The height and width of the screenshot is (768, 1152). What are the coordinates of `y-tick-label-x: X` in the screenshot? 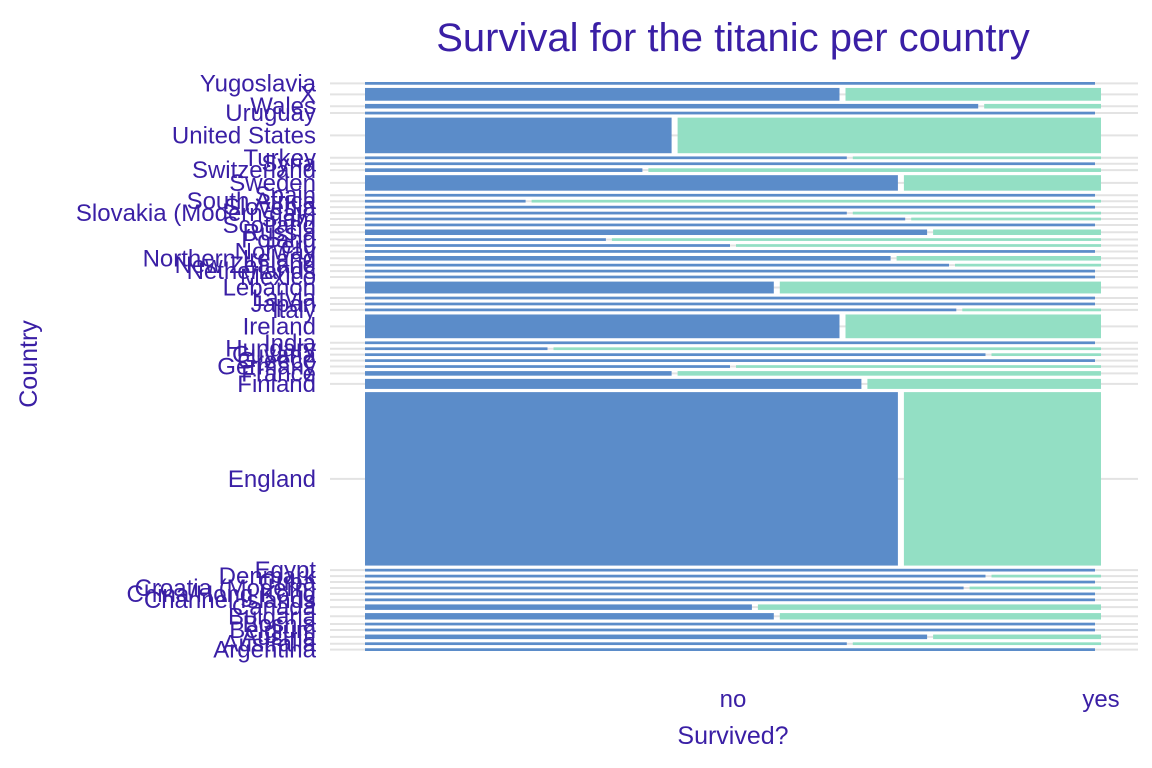 It's located at (308, 94).